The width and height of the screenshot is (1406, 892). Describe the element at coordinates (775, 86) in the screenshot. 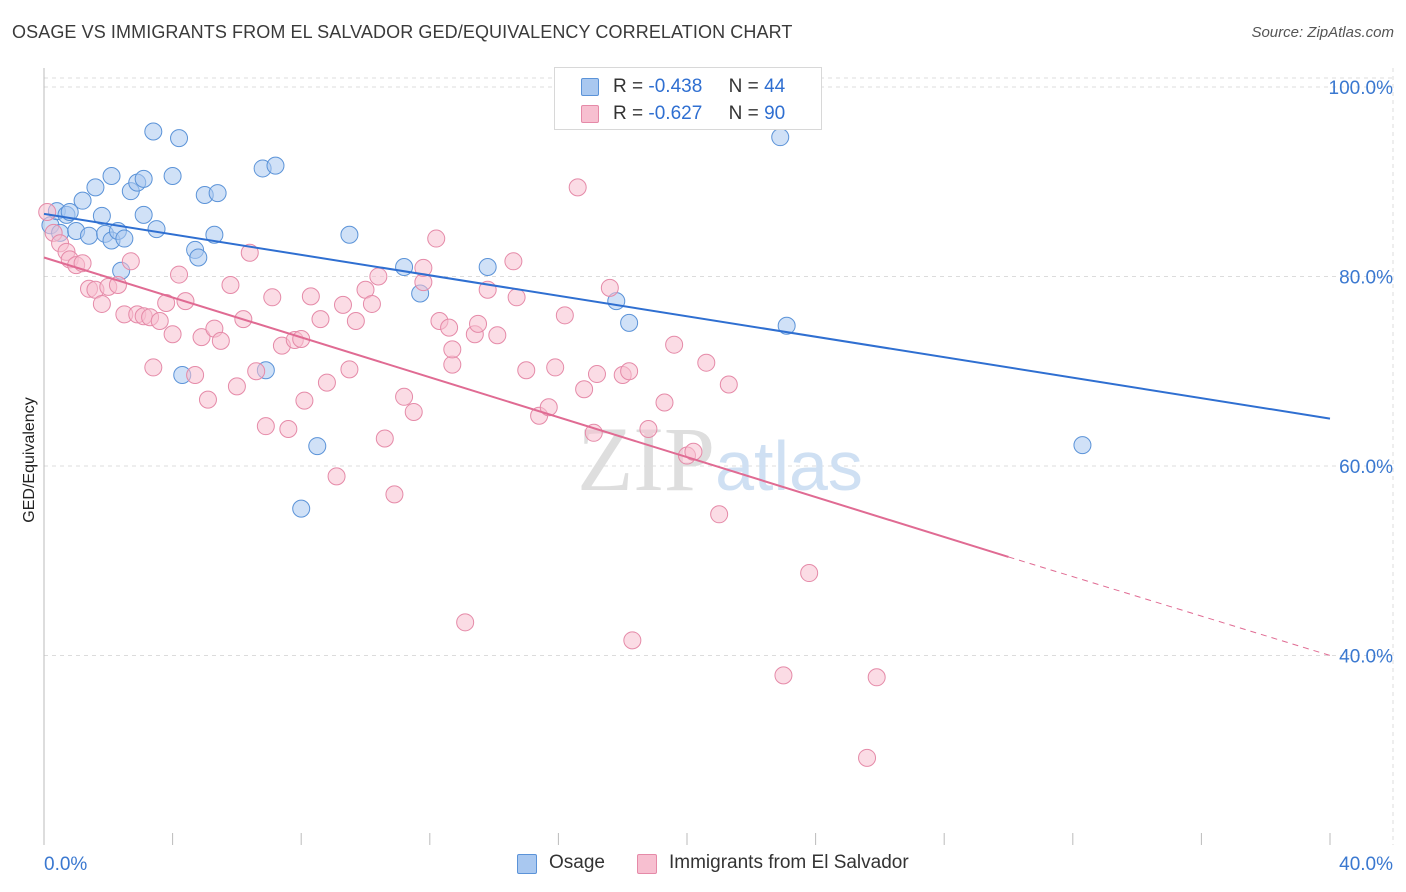

I see `legend-n-value-osage: 44` at that location.